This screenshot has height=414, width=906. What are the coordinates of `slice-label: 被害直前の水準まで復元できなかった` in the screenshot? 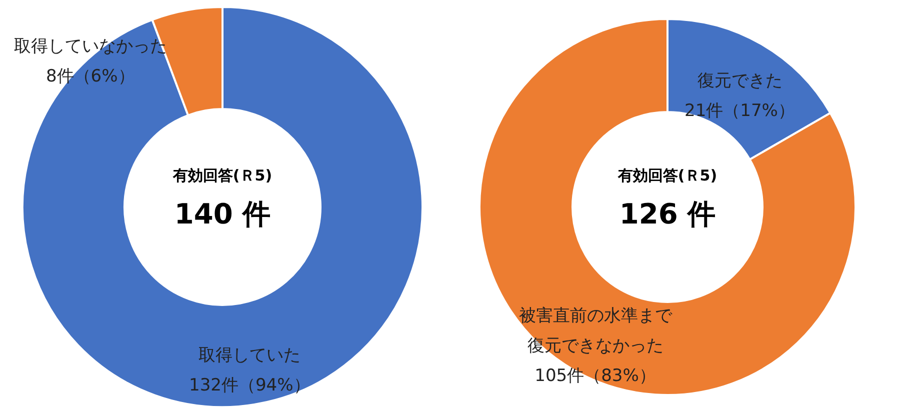 It's located at (595, 331).